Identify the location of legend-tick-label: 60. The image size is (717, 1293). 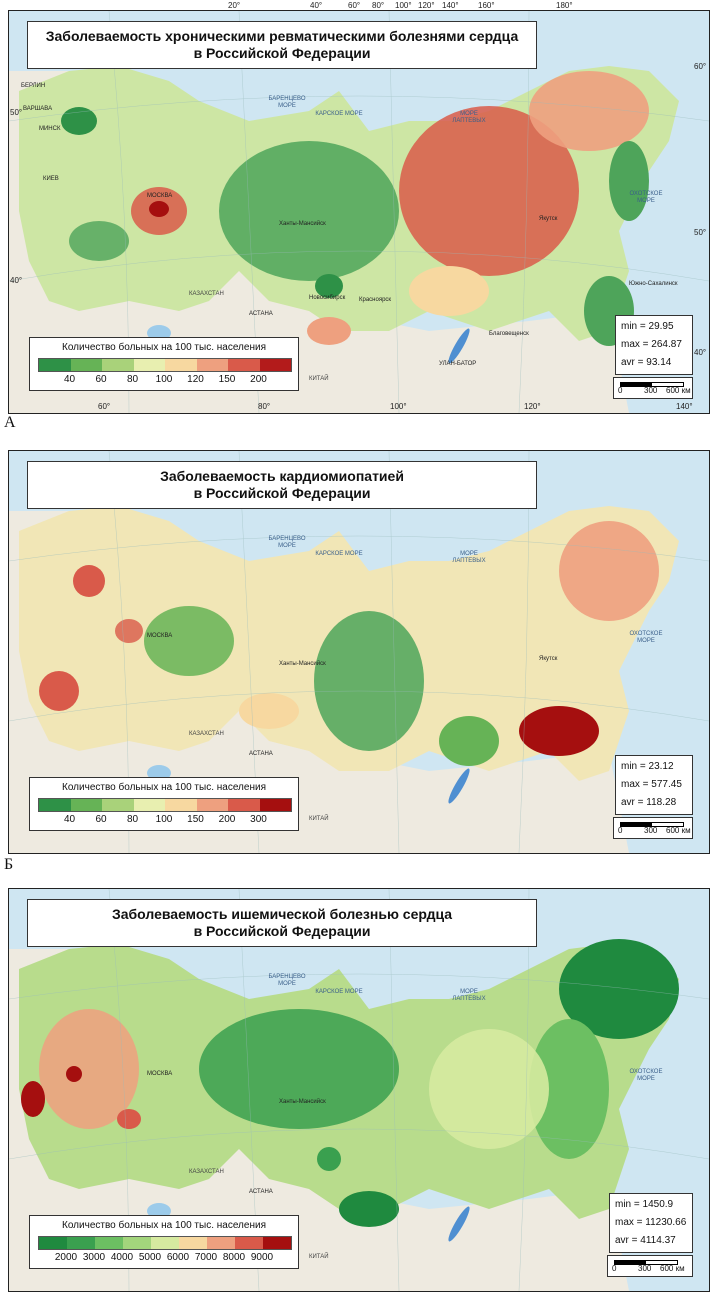
(101, 379).